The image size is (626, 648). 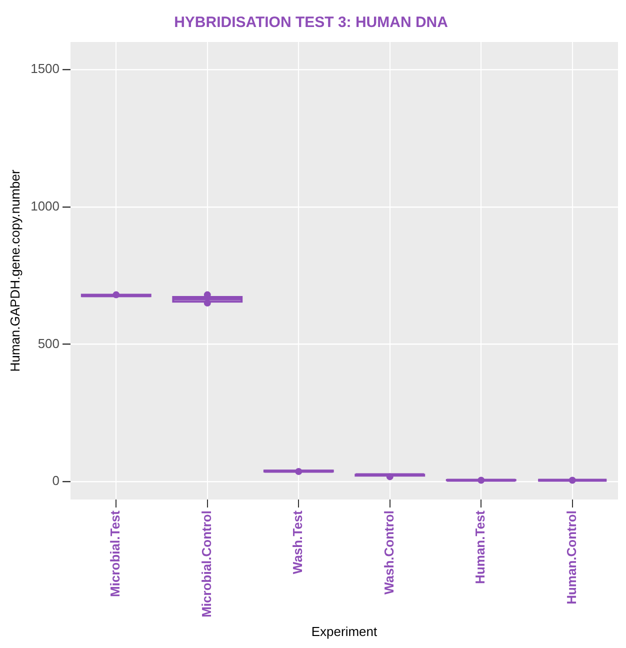 I want to click on x-tick-label: Human.Test, so click(x=480, y=547).